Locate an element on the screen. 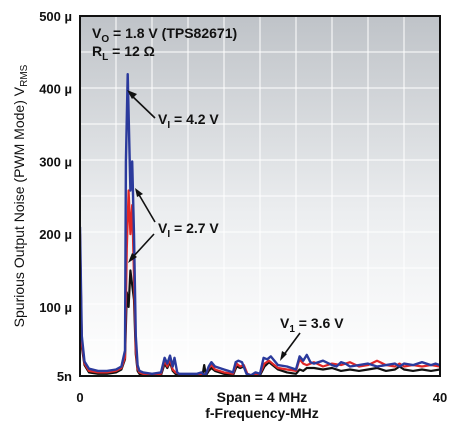  y-tick-label: 5n is located at coordinates (64, 376).